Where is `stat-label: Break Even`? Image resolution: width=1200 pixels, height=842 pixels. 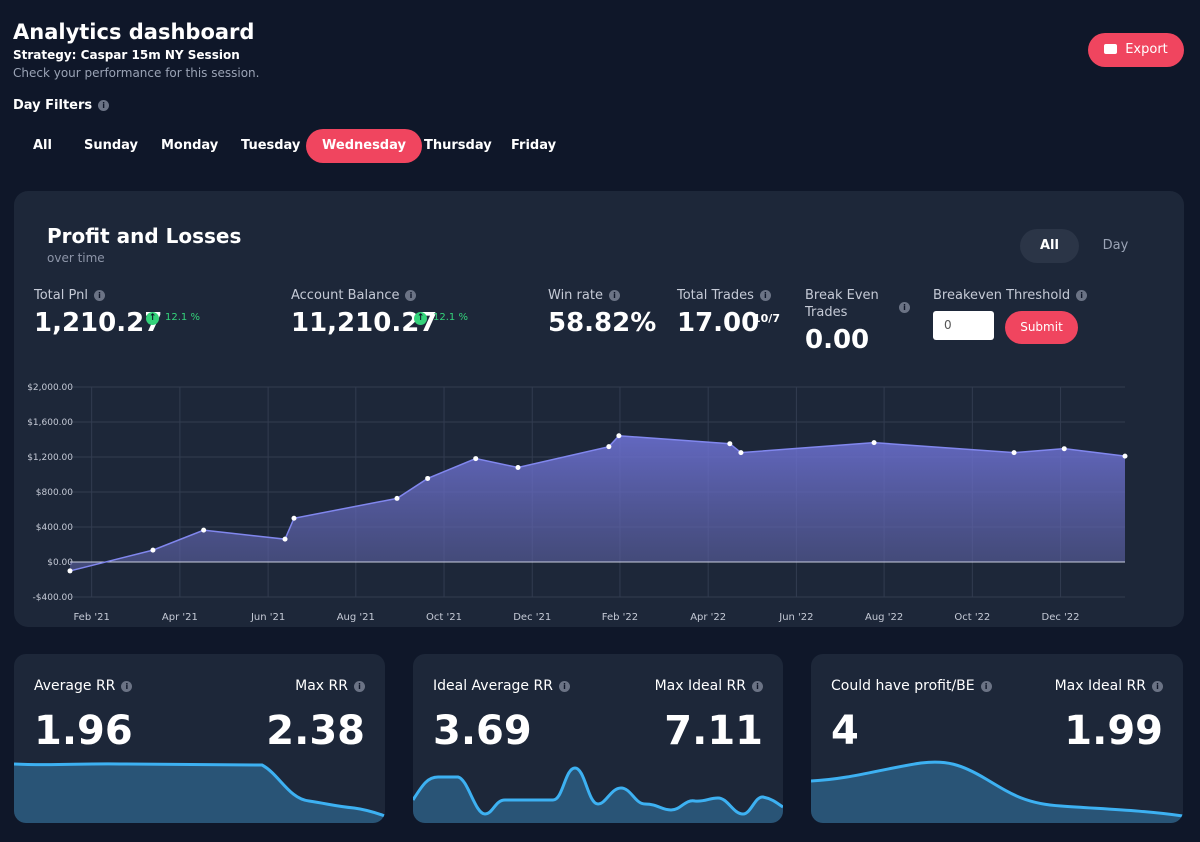 stat-label: Break Even is located at coordinates (842, 295).